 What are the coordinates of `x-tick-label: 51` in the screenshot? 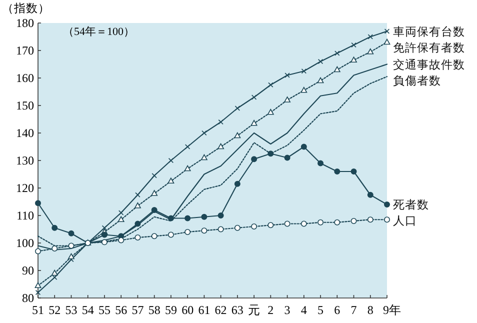 It's located at (38, 310).